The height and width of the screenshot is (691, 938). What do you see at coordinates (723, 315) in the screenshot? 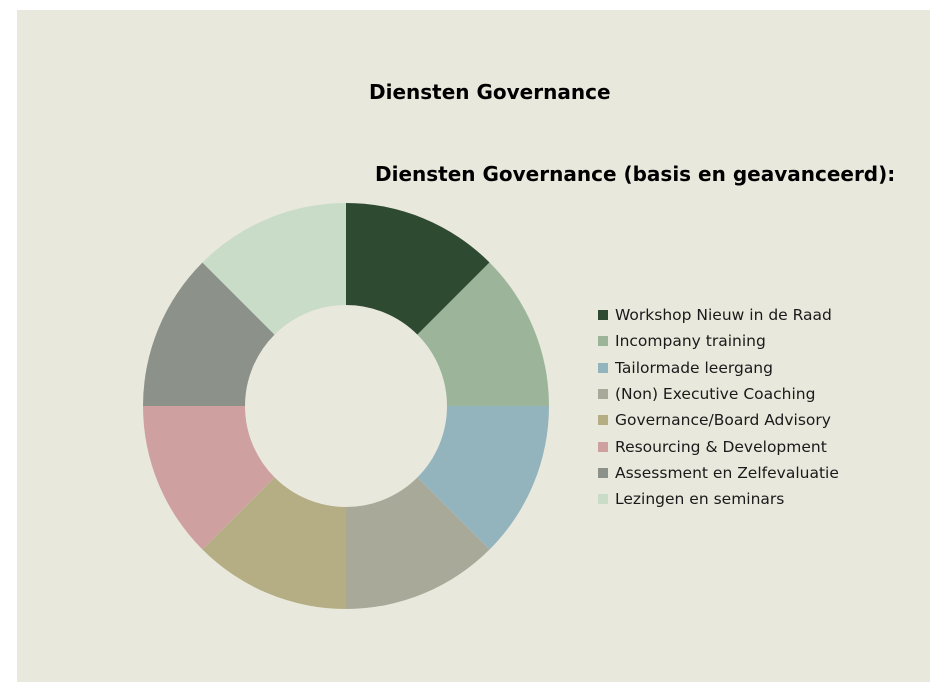
I see `legend-label: Workshop Nieuw in de Raad` at bounding box center [723, 315].